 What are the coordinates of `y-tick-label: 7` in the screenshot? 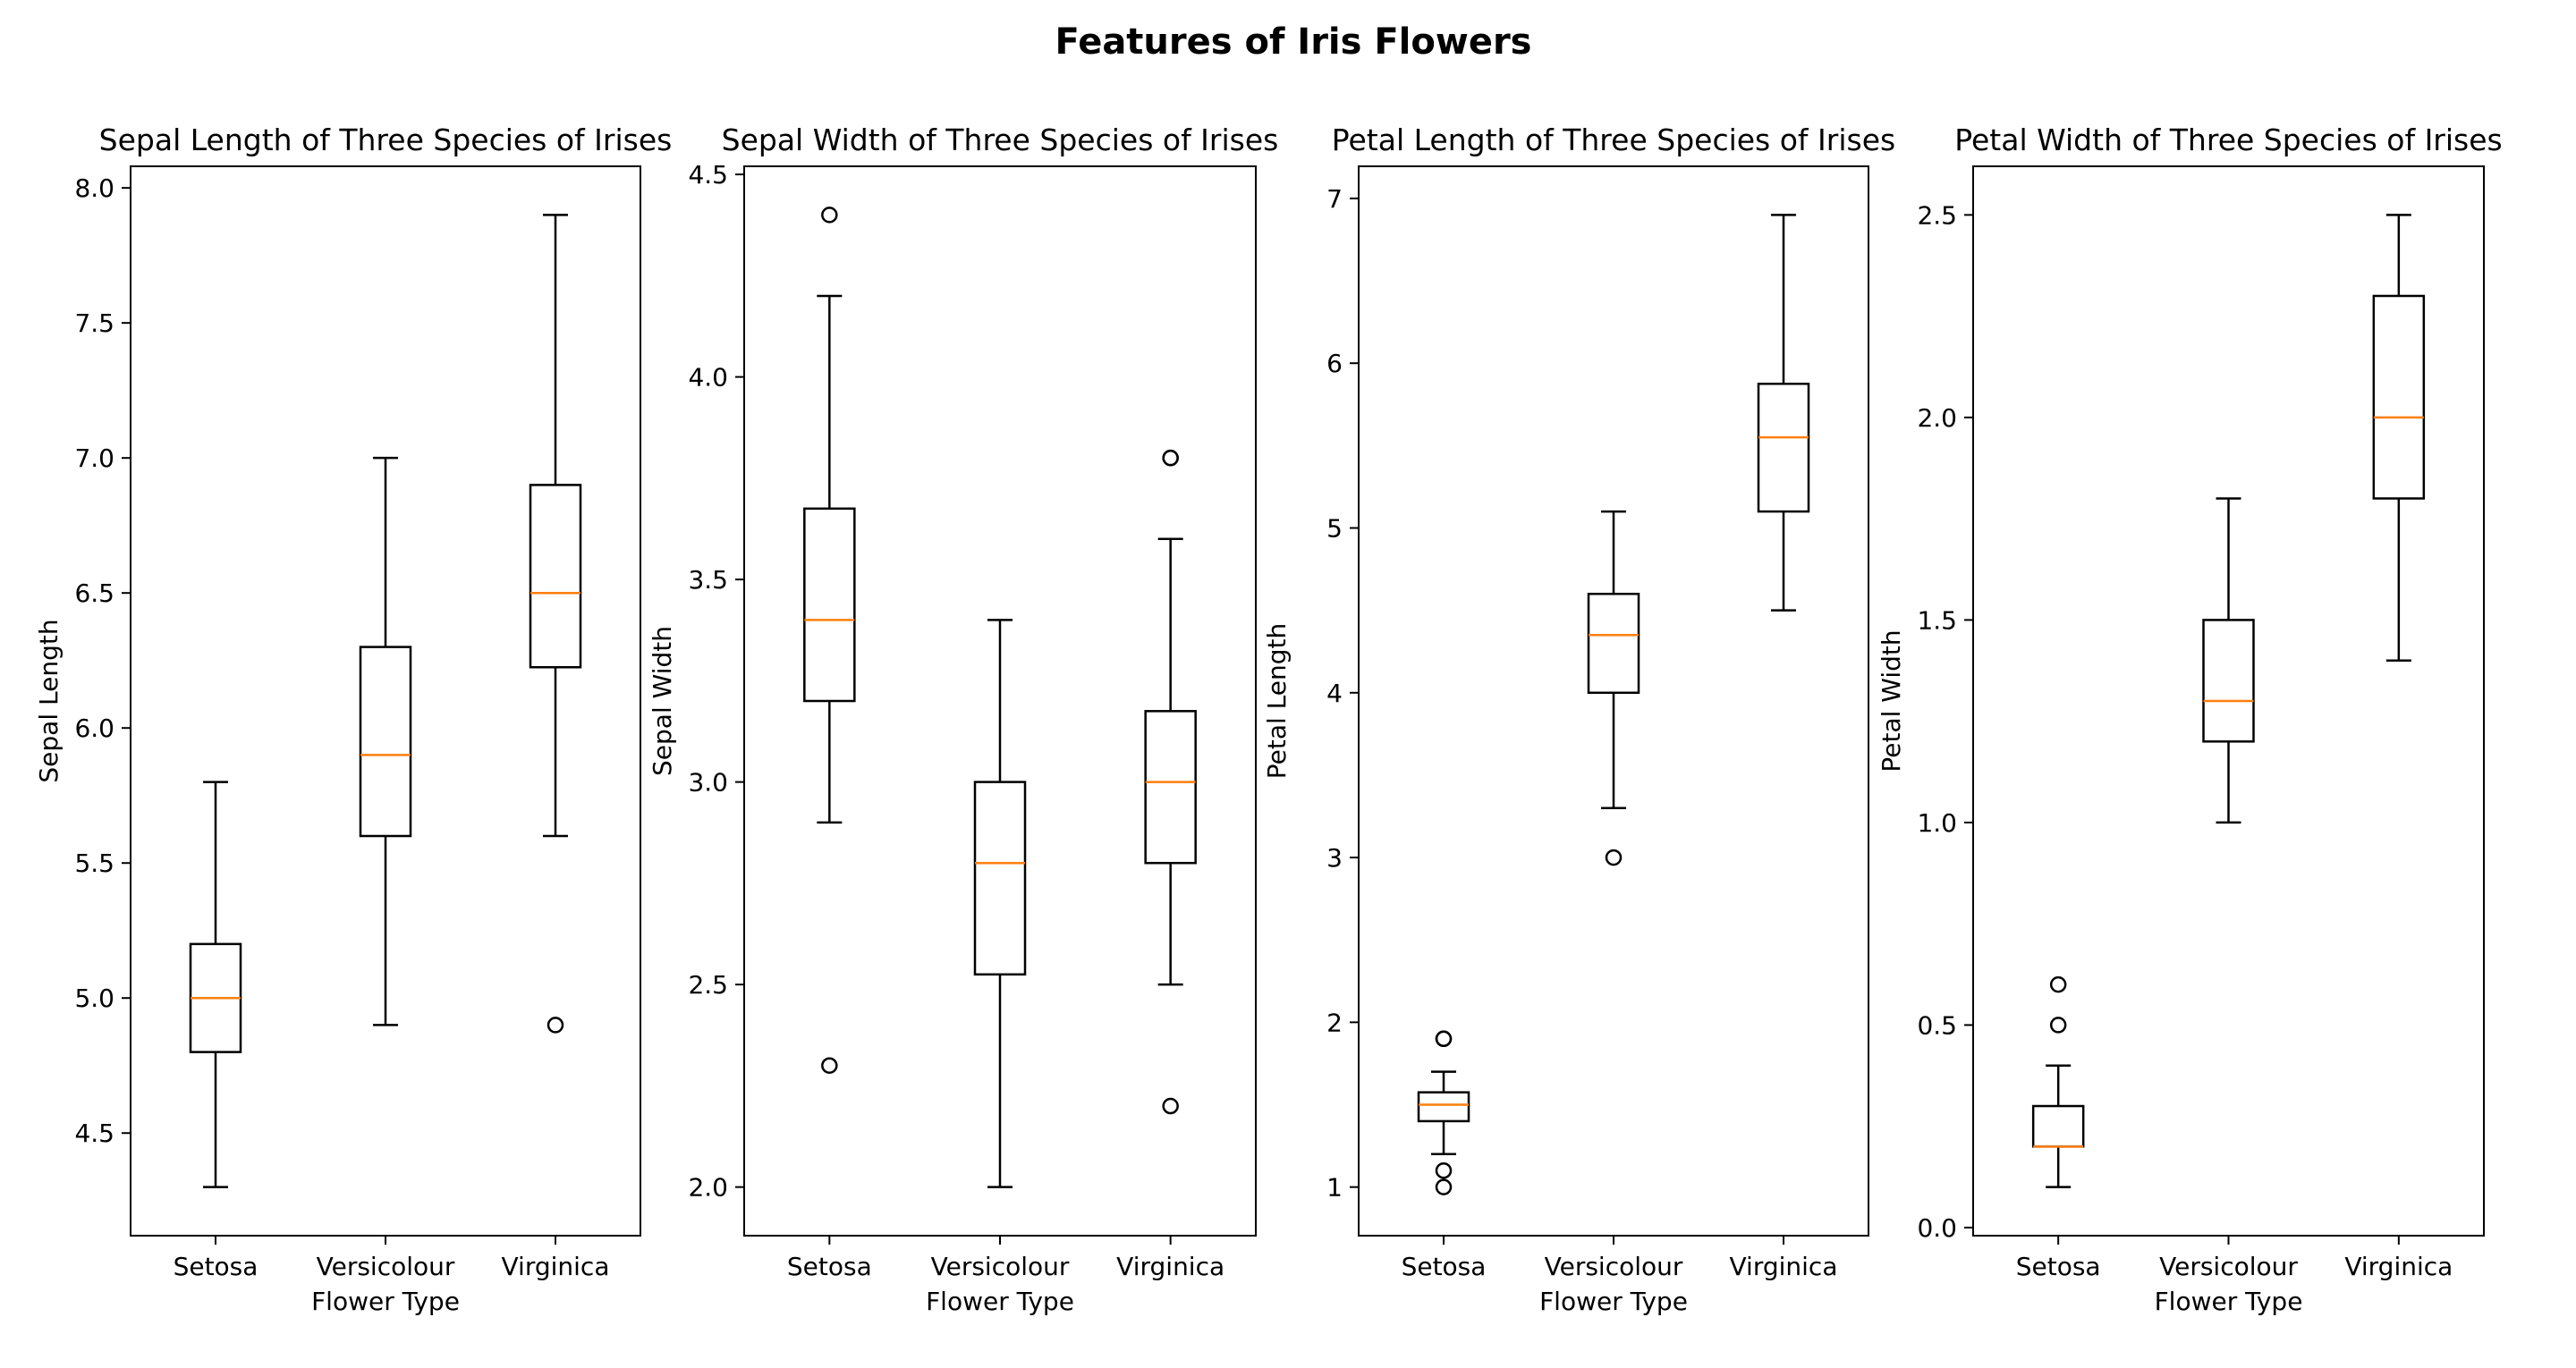 It's located at (1334, 199).